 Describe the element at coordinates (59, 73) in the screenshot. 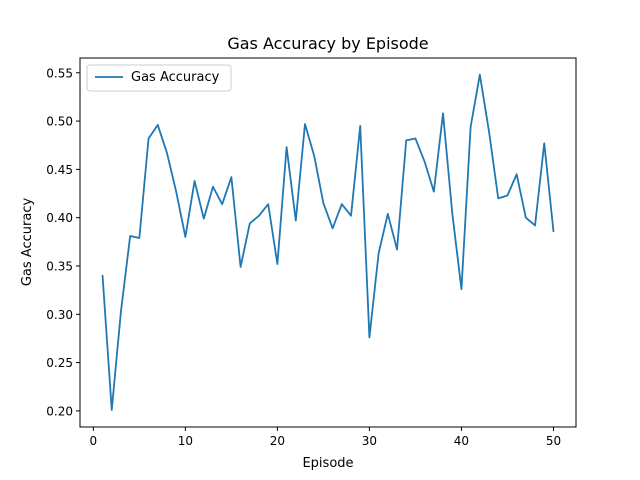

I see `y-tick-label: 0.55` at that location.